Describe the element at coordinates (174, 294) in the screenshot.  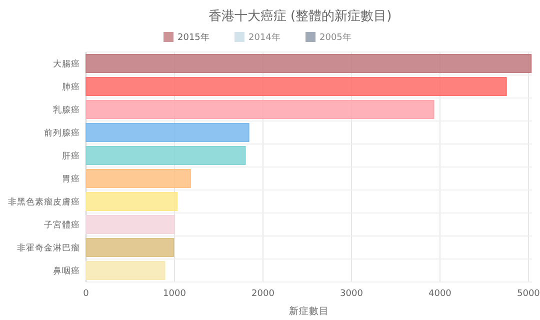
I see `x-tick-label: 1000` at that location.